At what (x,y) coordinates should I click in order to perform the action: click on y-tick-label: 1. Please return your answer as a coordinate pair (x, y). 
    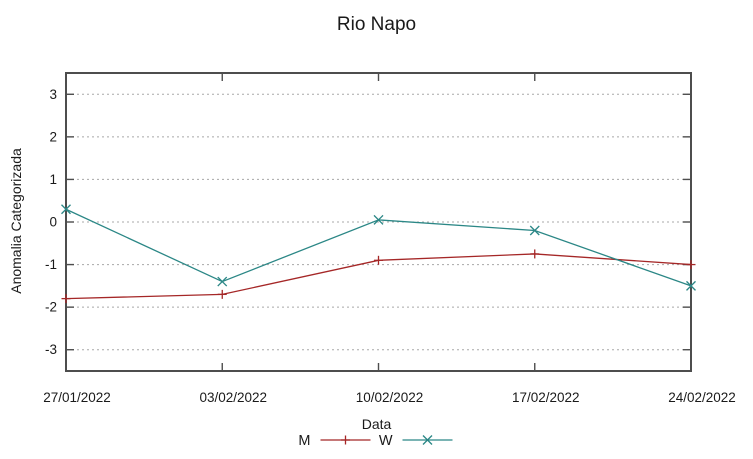
    Looking at the image, I should click on (53, 179).